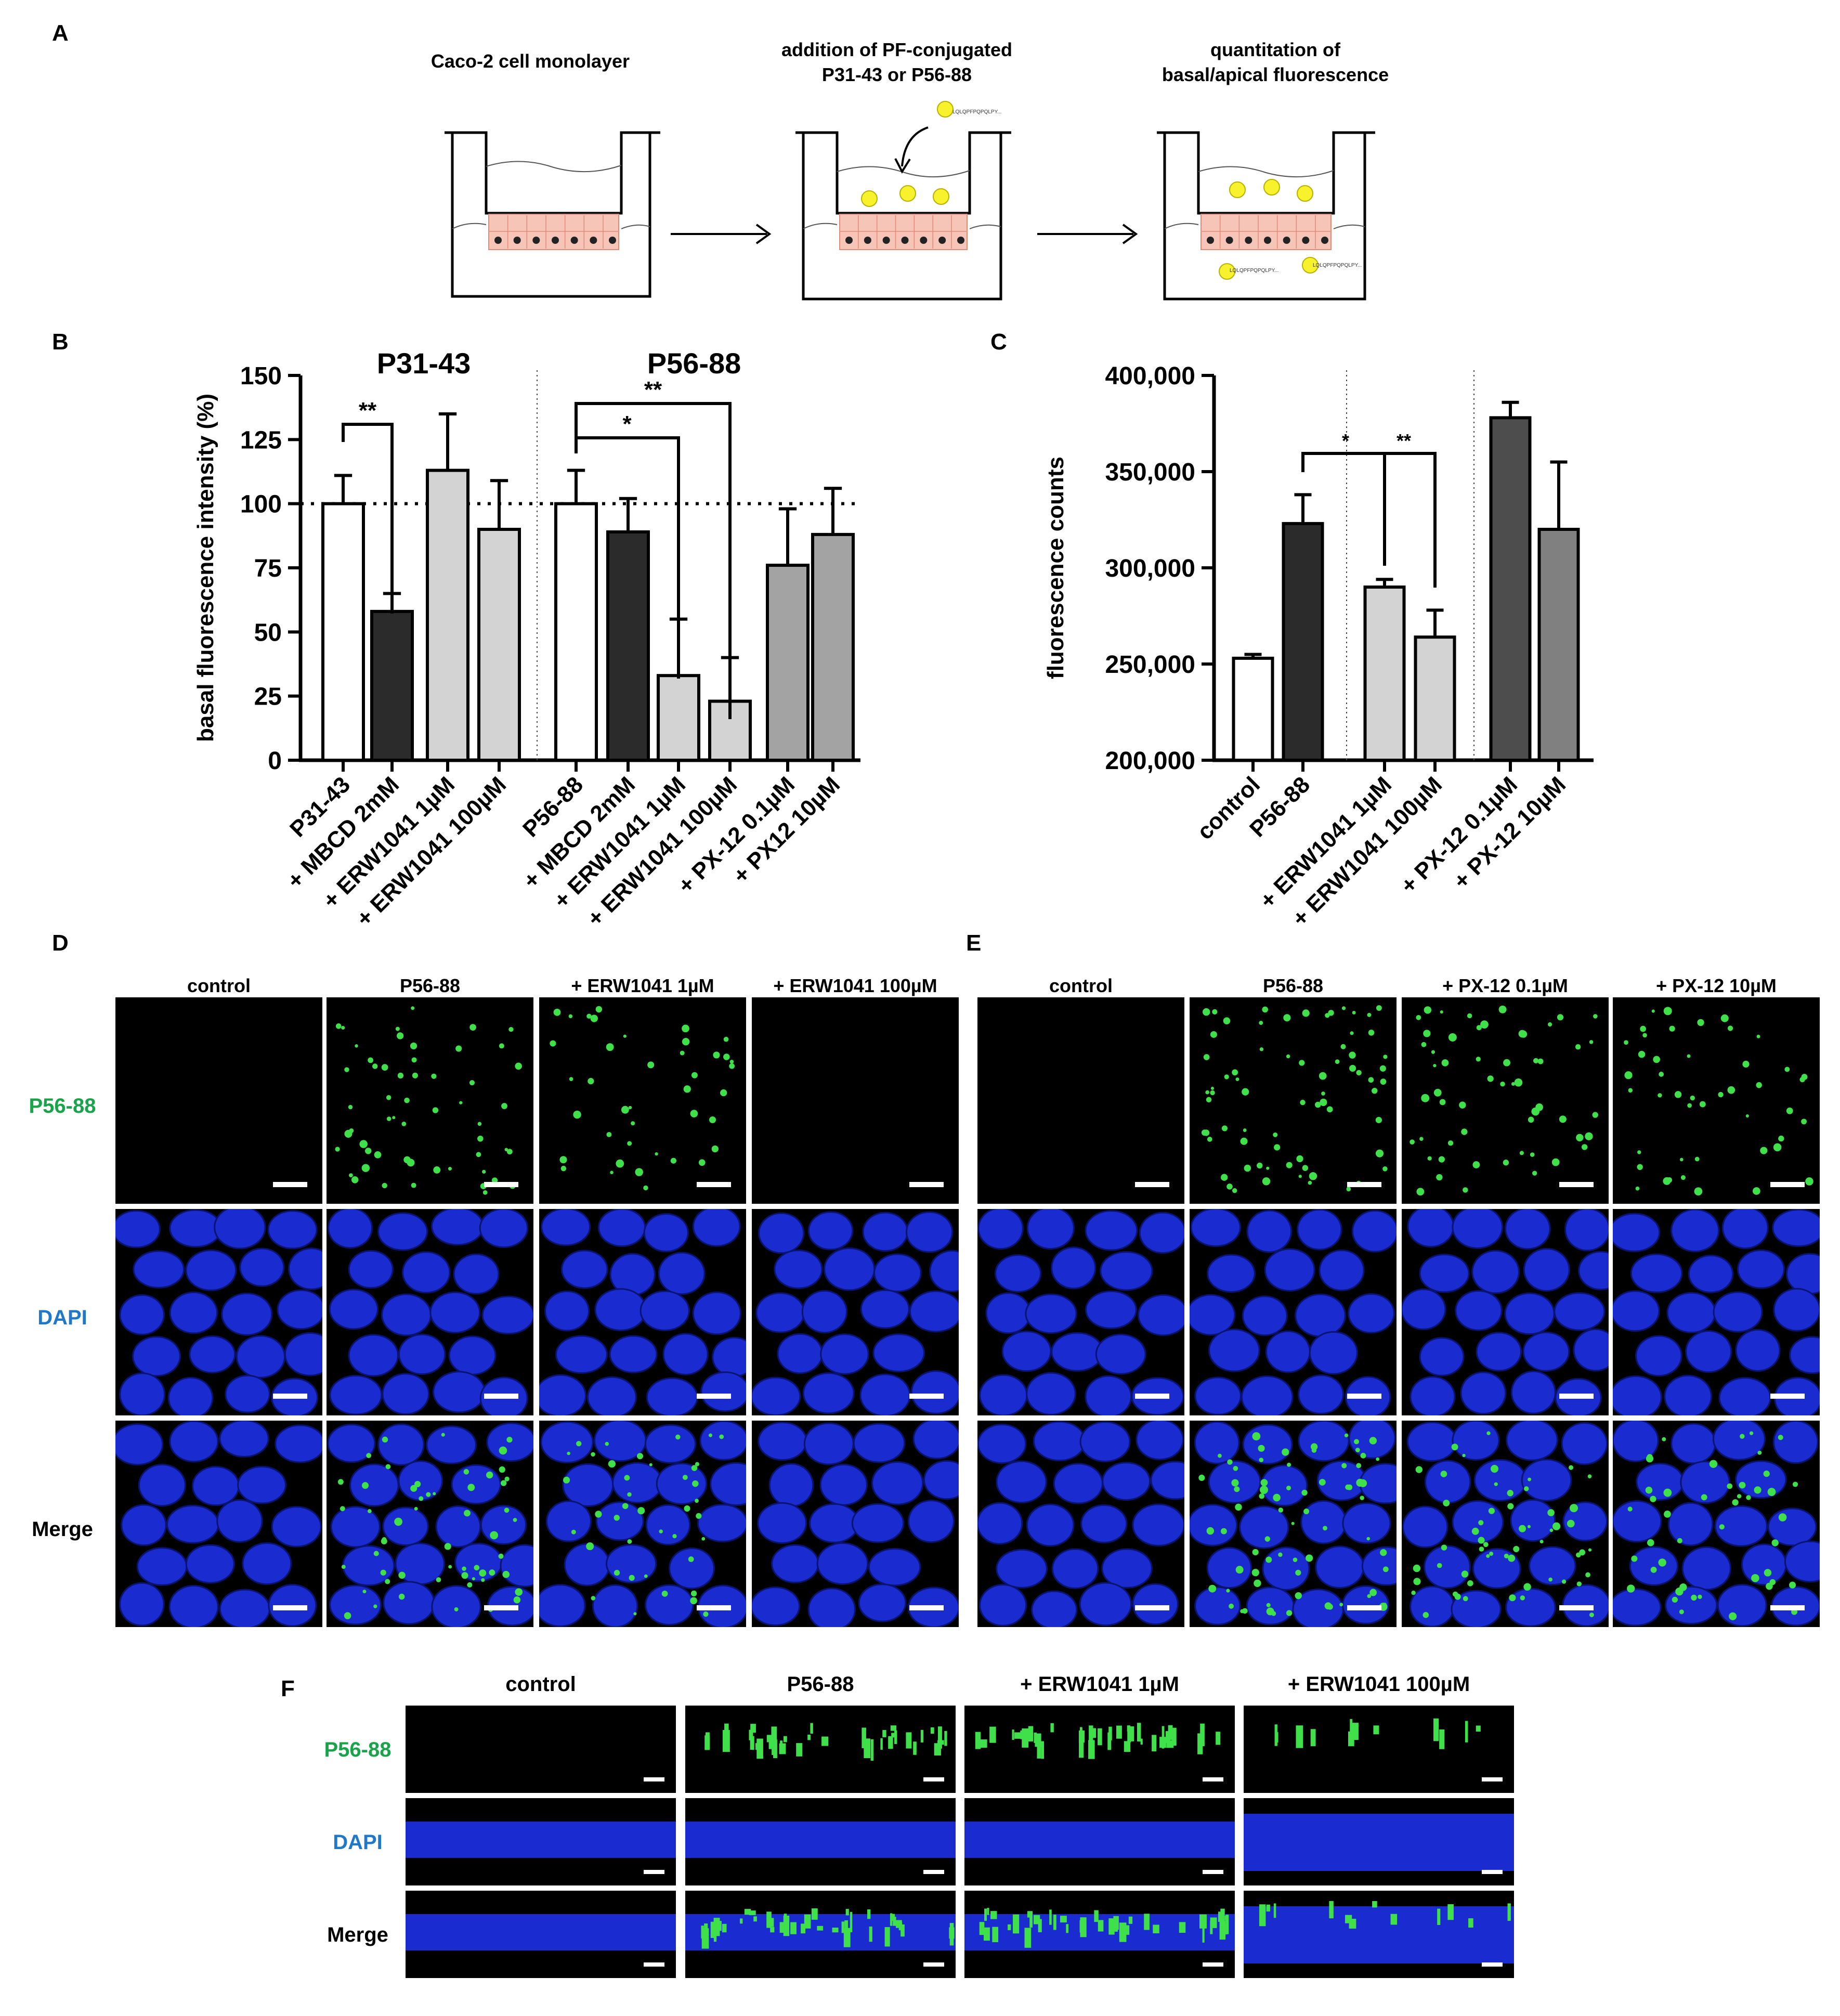 Image resolution: width=1840 pixels, height=2016 pixels. Describe the element at coordinates (820, 1932) in the screenshot. I see `nuclear-layer` at that location.